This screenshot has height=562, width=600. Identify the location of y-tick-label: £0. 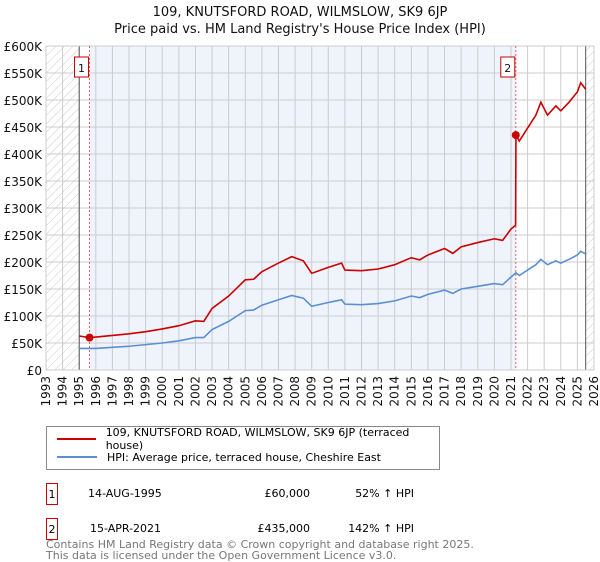
(34, 371).